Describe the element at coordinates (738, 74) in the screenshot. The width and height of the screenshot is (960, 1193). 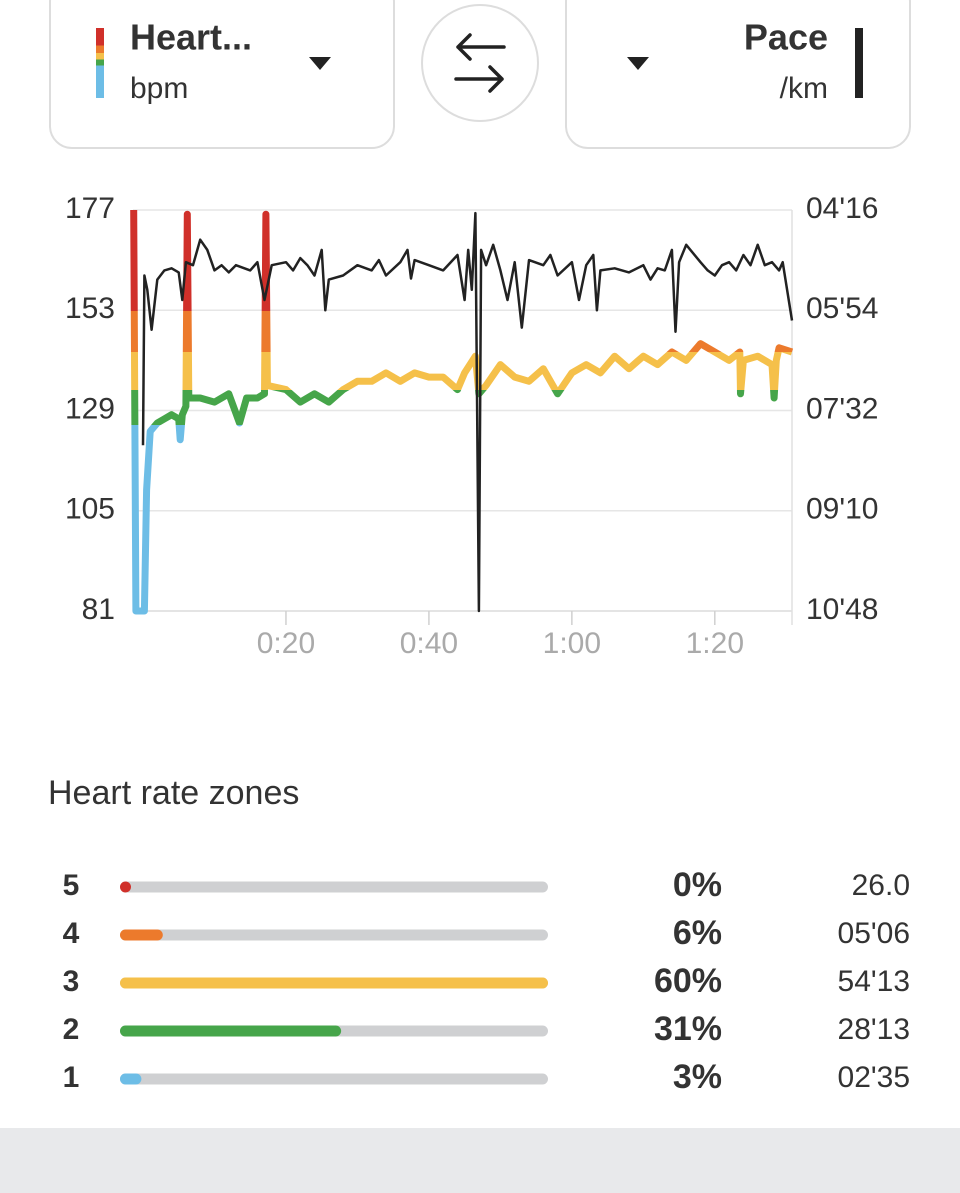
I see `right-selector` at that location.